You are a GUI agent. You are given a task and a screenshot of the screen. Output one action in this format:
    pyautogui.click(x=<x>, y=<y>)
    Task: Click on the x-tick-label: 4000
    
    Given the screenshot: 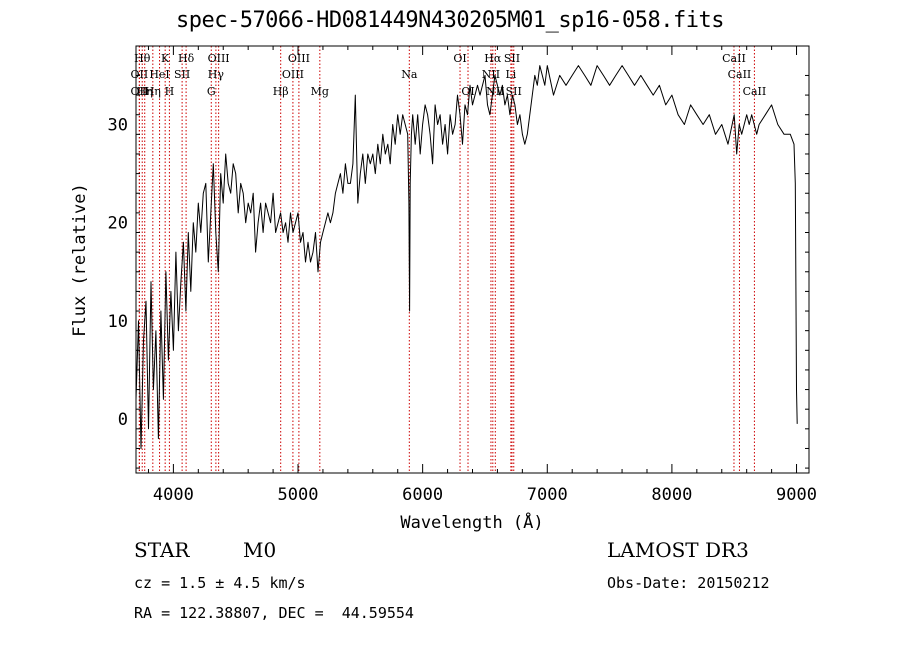 What is the action you would take?
    pyautogui.click(x=173, y=495)
    